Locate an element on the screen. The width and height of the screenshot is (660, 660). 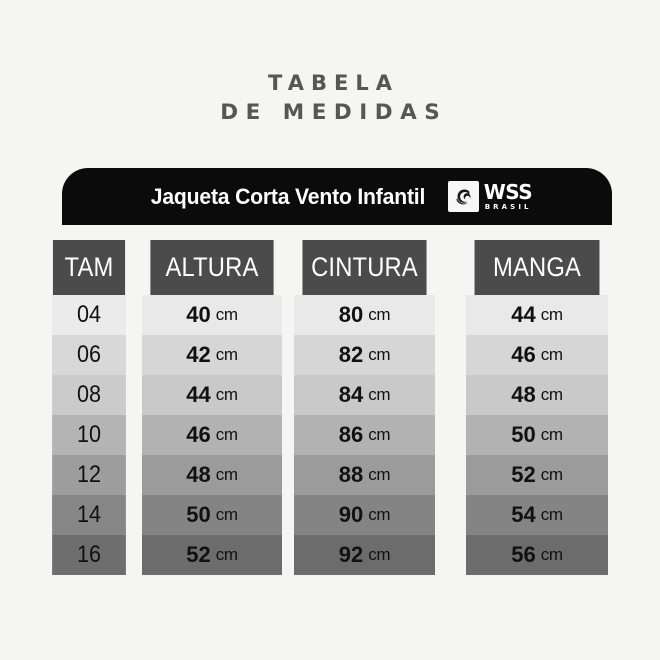
brand-country: BRASIL is located at coordinates (508, 207).